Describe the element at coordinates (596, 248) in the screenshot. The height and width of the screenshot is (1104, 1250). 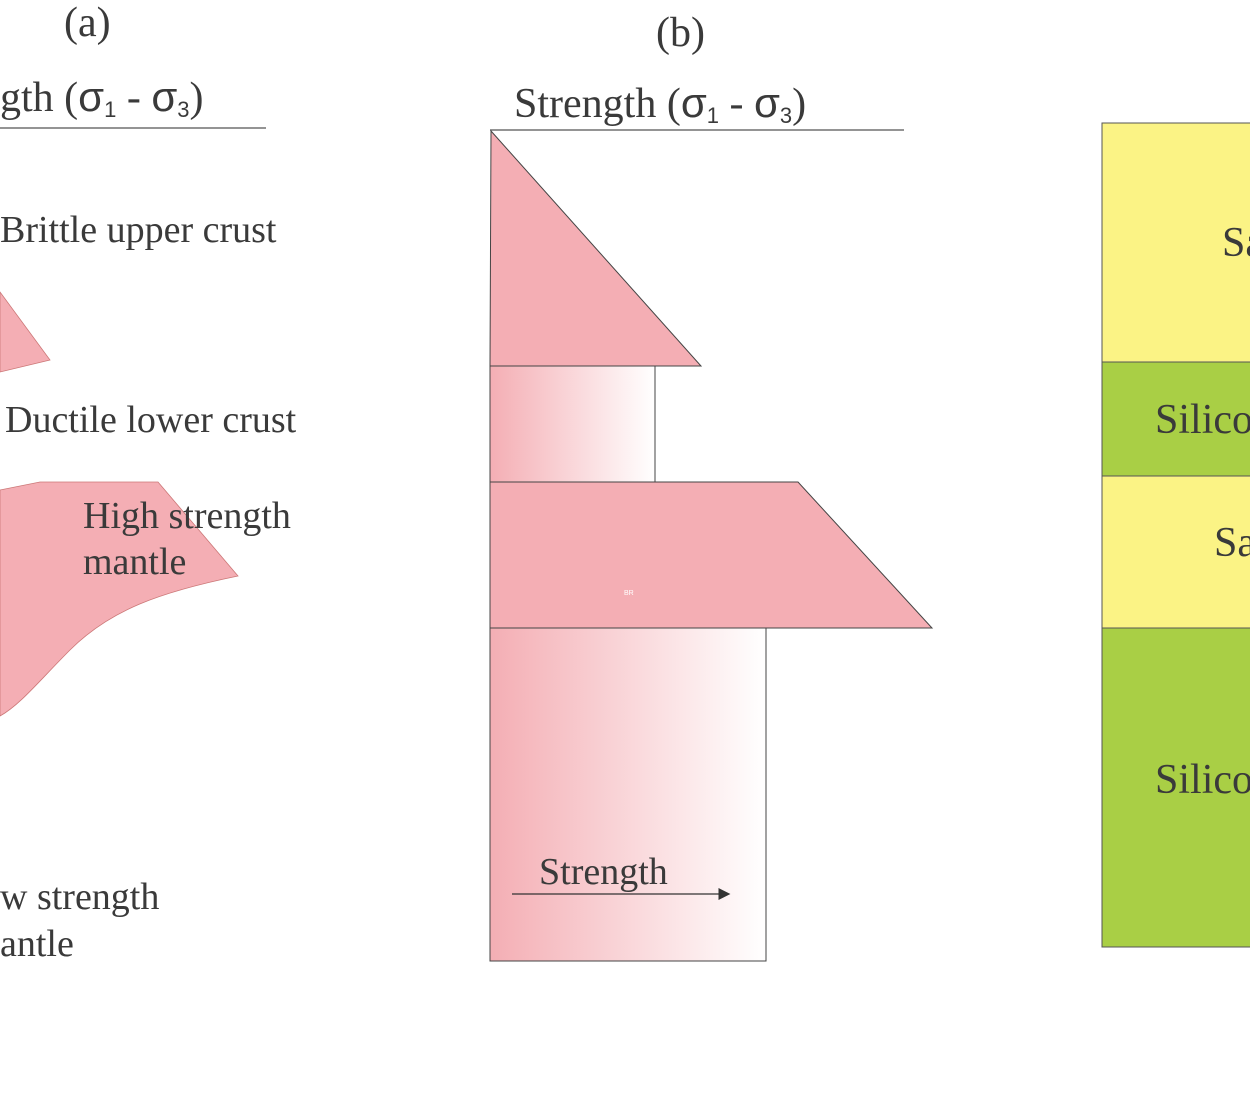
I see `panel-b-brittle-triangle` at that location.